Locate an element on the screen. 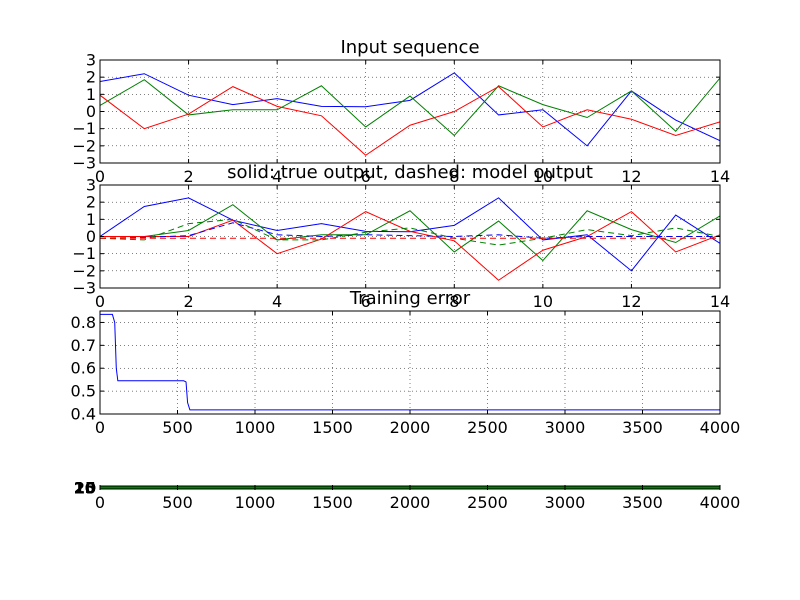 The width and height of the screenshot is (800, 600). subplot-3-xtick-label-3: 1500 is located at coordinates (332, 427).